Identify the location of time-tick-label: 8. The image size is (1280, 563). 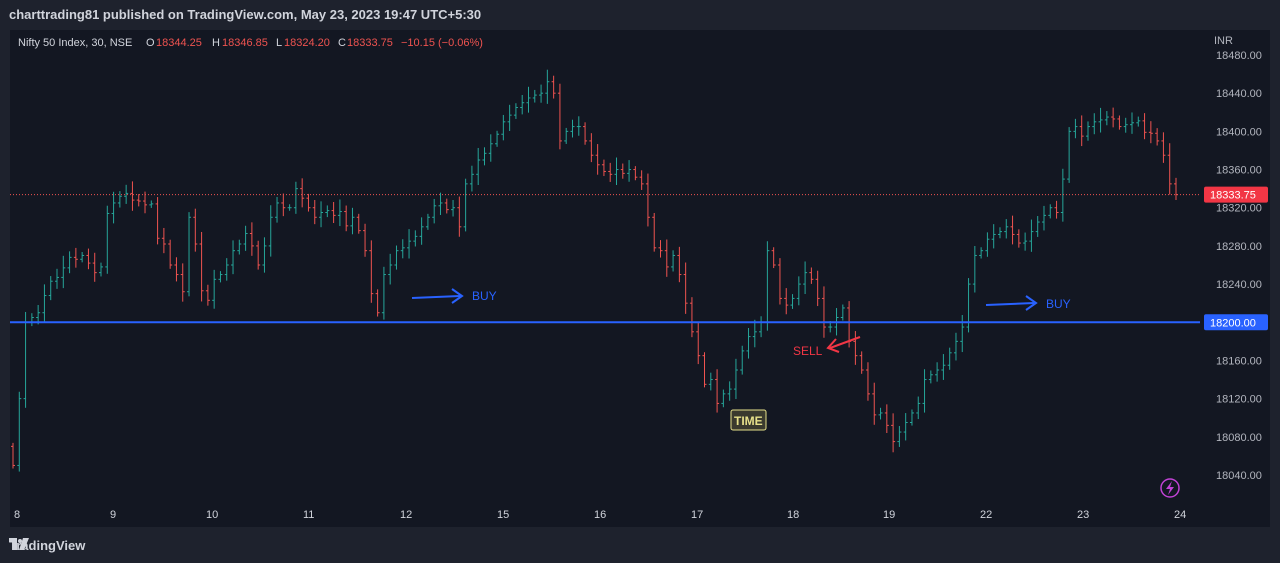
(17, 515).